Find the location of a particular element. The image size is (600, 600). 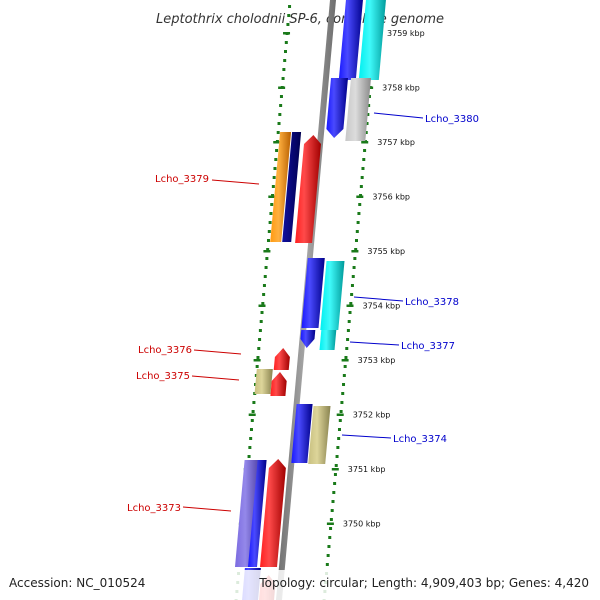

tick-3752: 3752 kbp is located at coordinates (319, 415).